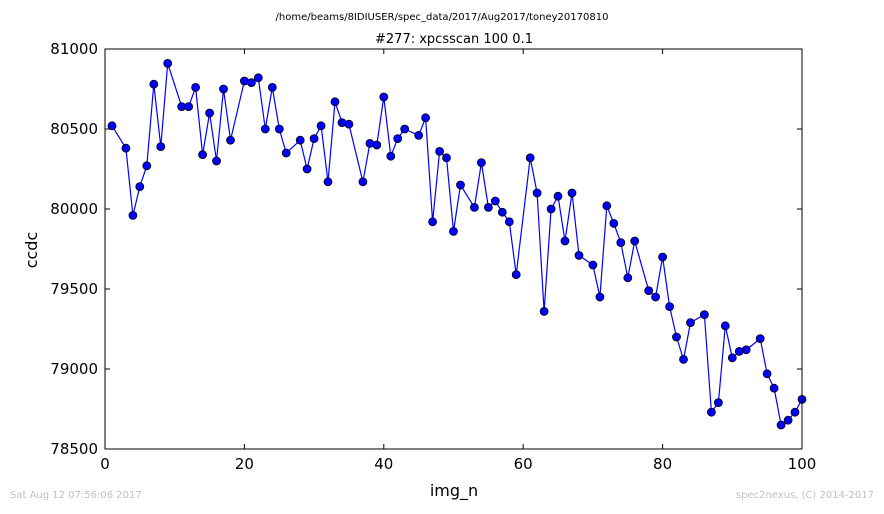 The width and height of the screenshot is (884, 514). What do you see at coordinates (74, 289) in the screenshot?
I see `y-tick-label: 79500` at bounding box center [74, 289].